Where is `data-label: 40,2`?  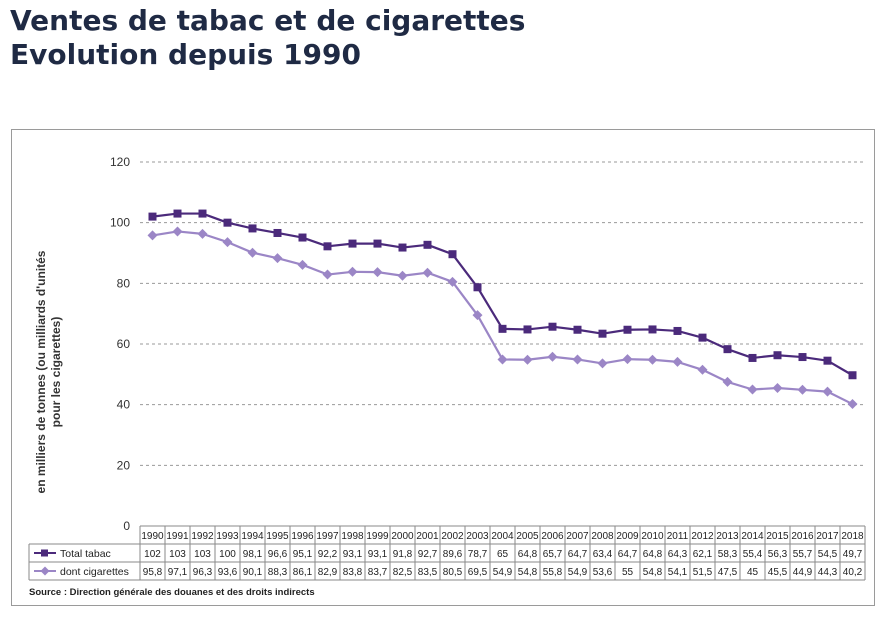
data-label: 40,2 is located at coordinates (853, 572).